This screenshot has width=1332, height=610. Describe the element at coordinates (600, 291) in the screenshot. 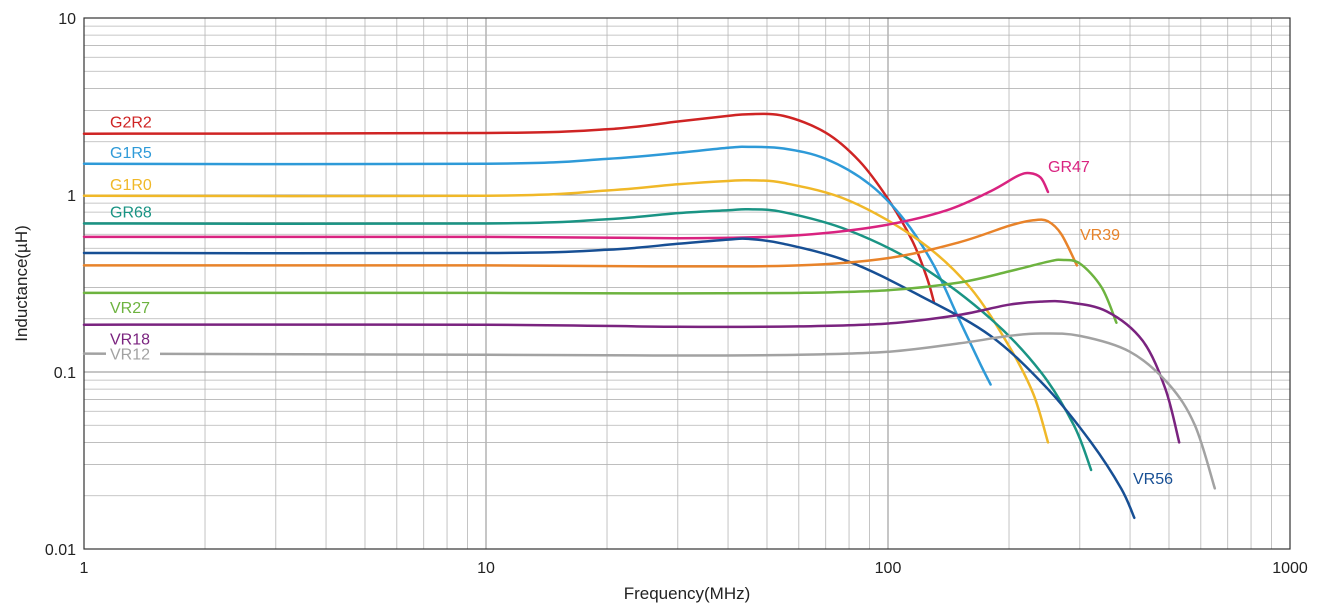

I see `series-line-vr27` at that location.